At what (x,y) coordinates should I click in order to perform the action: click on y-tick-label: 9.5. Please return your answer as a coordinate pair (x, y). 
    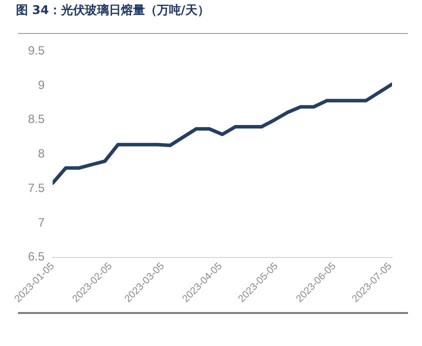
    Looking at the image, I should click on (36, 51).